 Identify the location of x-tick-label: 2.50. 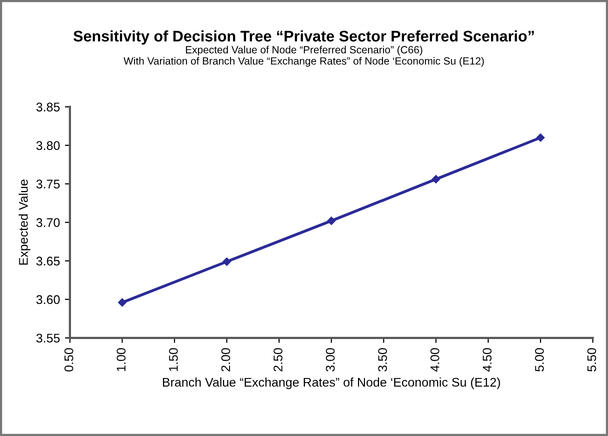
(278, 360).